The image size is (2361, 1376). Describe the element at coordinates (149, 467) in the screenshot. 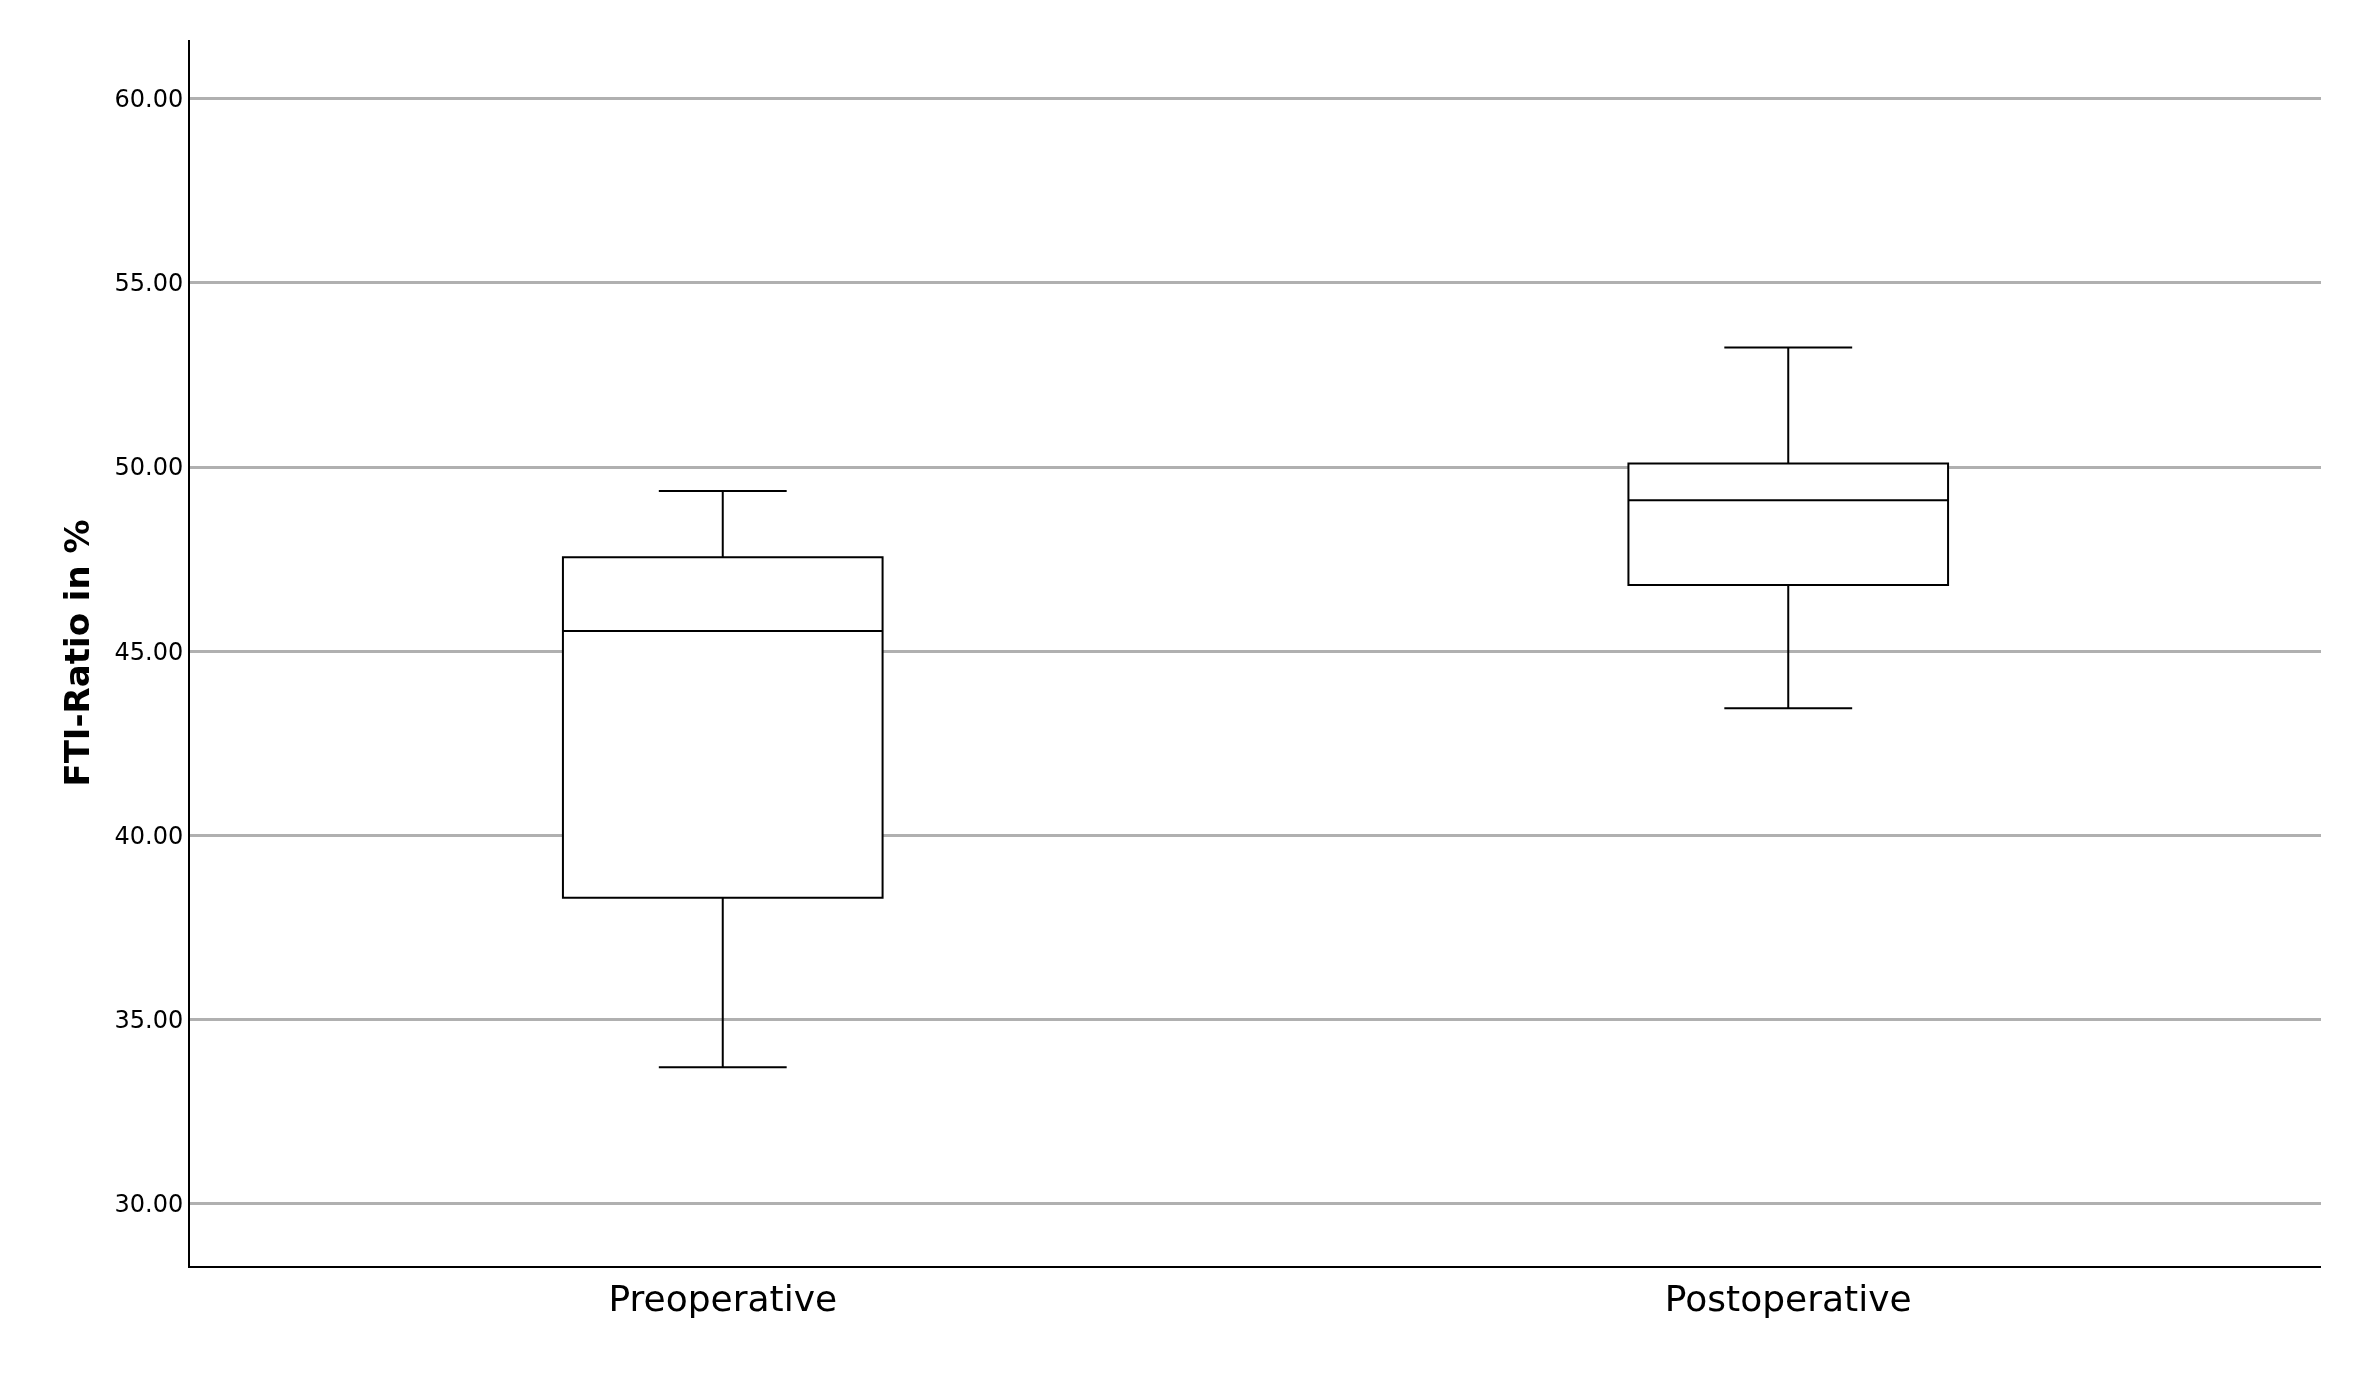

I see `y-tick-label: 50.00` at that location.